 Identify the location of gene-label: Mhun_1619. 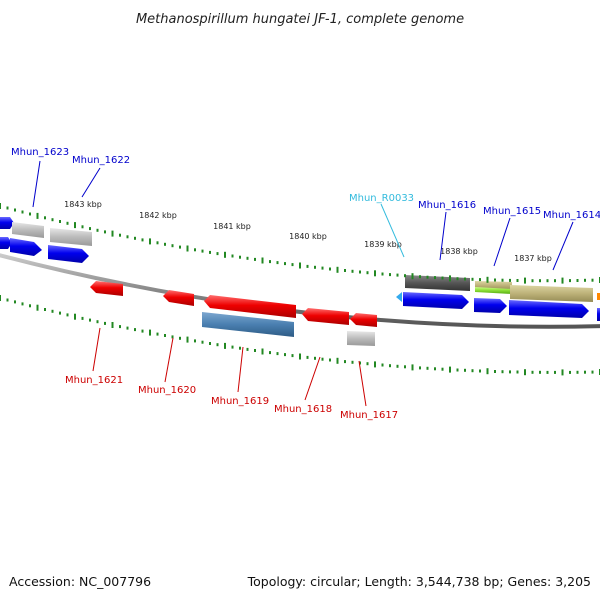
(240, 401).